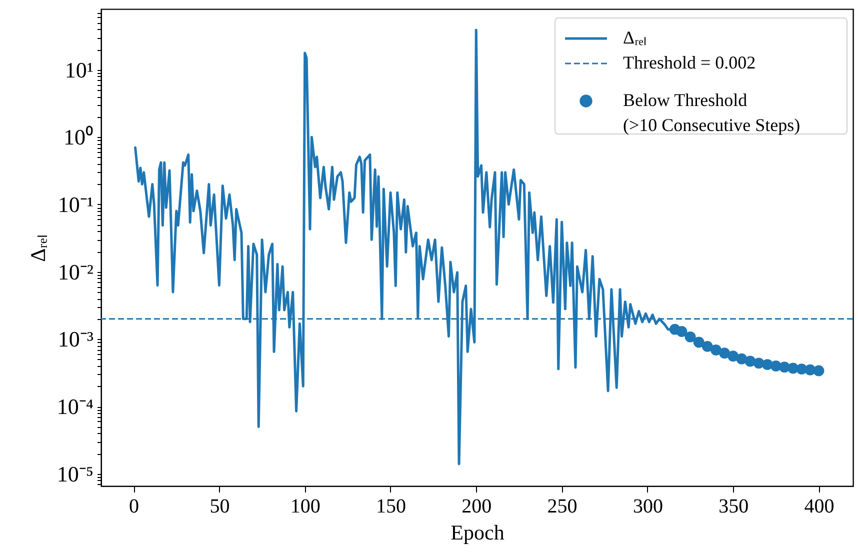  What do you see at coordinates (76, 339) in the screenshot?
I see `y-tick-label: 10⁻³` at bounding box center [76, 339].